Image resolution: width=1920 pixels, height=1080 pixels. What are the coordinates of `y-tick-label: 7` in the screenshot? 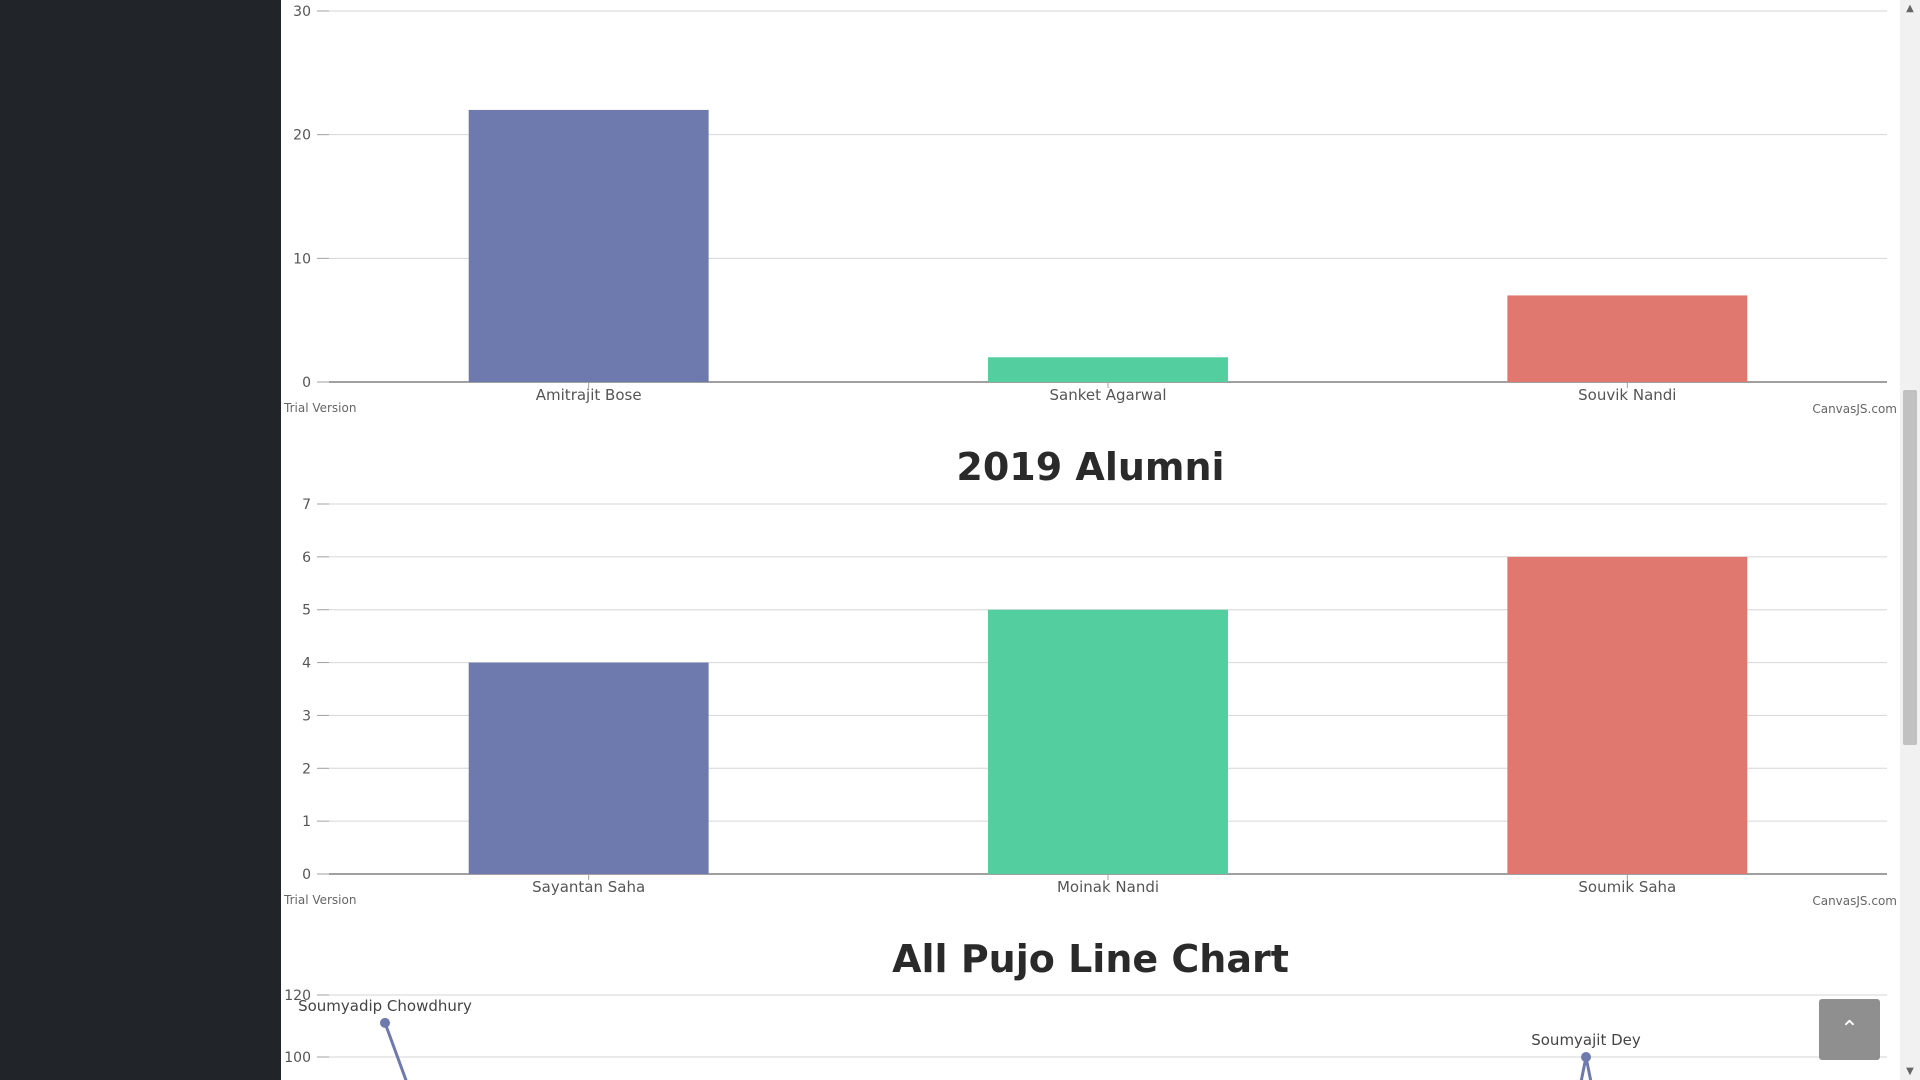 It's located at (306, 505).